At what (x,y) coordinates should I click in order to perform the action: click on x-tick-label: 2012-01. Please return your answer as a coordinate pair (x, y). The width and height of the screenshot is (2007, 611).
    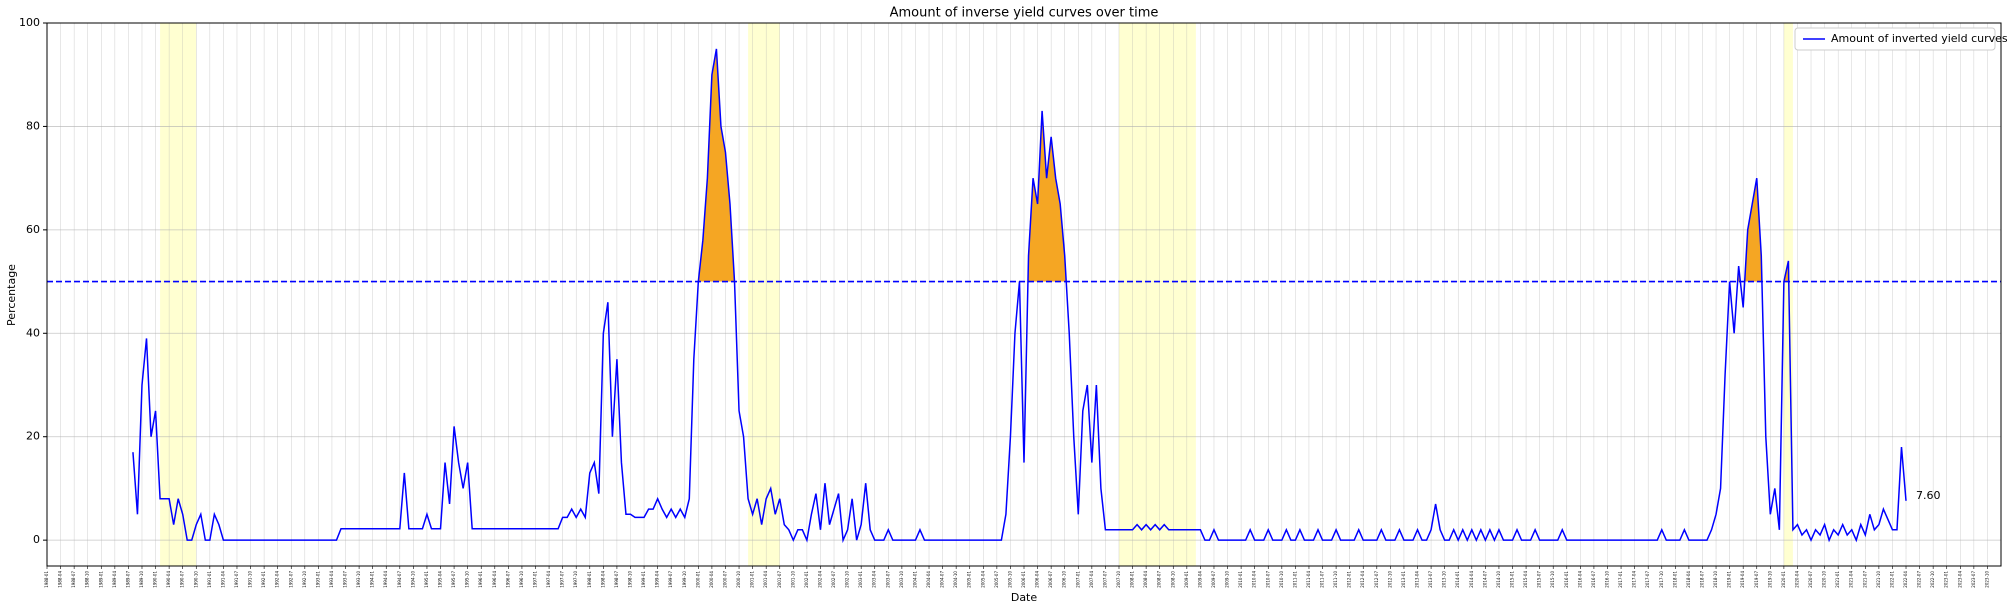
    Looking at the image, I should click on (1349, 579).